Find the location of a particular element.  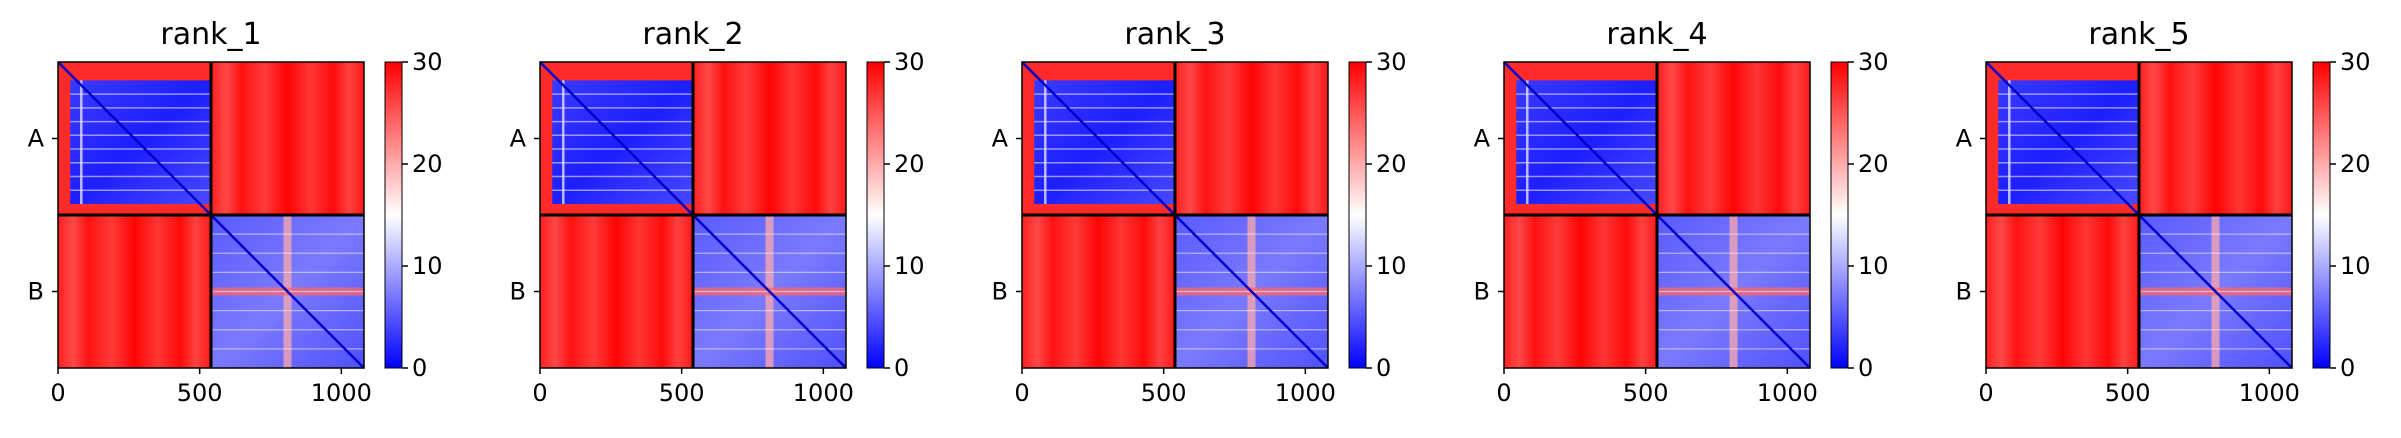

panel-title: rank_5 is located at coordinates (2138, 34).